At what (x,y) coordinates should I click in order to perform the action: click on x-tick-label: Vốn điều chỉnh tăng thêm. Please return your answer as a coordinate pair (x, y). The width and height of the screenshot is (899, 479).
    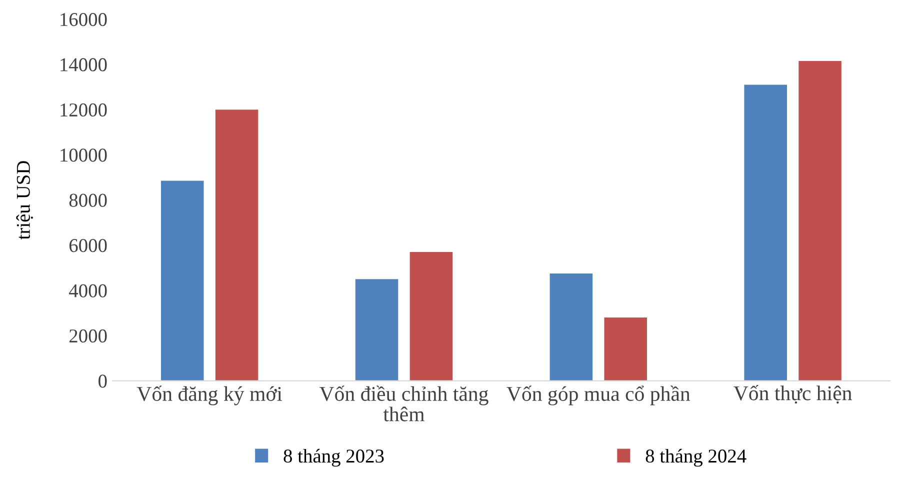
    Looking at the image, I should click on (403, 404).